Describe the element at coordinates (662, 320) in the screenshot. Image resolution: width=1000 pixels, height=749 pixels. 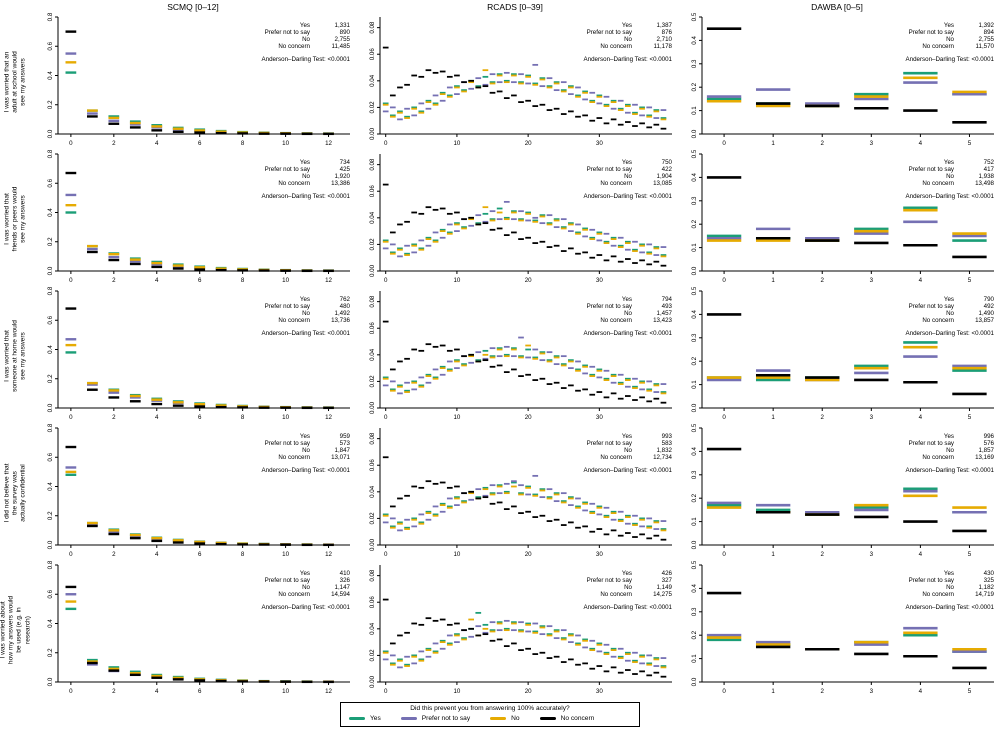
I see `svg-text: 13,423` at that location.